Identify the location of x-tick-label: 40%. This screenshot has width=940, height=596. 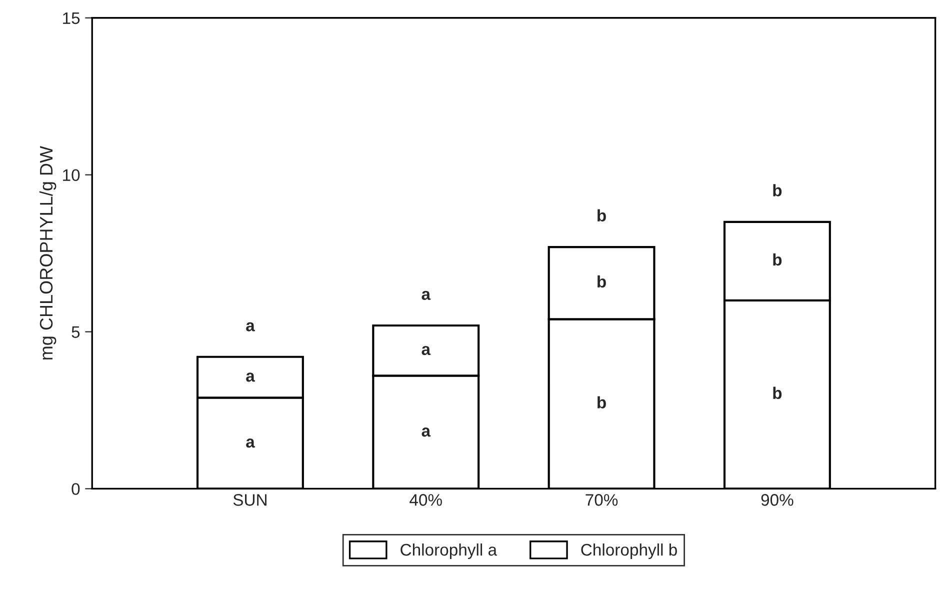
(426, 500).